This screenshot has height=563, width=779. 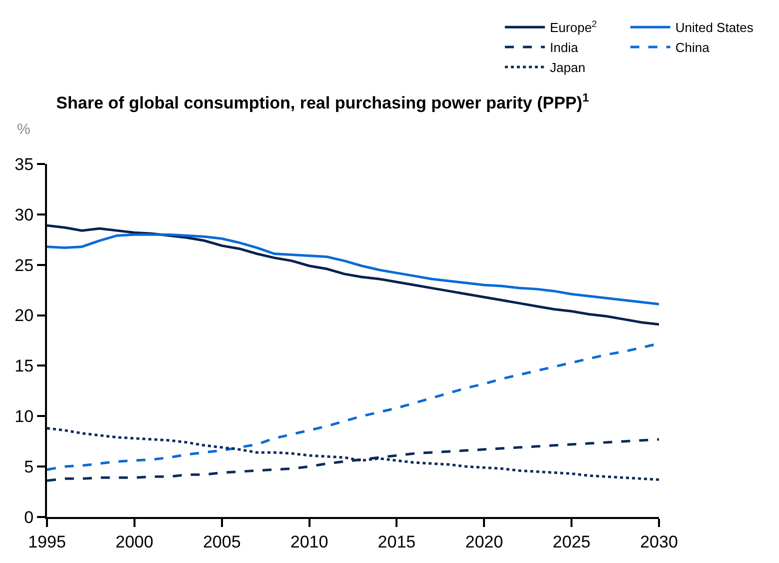 I want to click on legend-label: China, so click(x=692, y=48).